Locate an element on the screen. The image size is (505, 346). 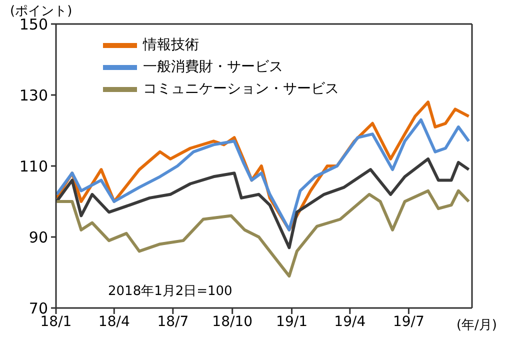
x-tick-label: 18/7 is located at coordinates (173, 322).